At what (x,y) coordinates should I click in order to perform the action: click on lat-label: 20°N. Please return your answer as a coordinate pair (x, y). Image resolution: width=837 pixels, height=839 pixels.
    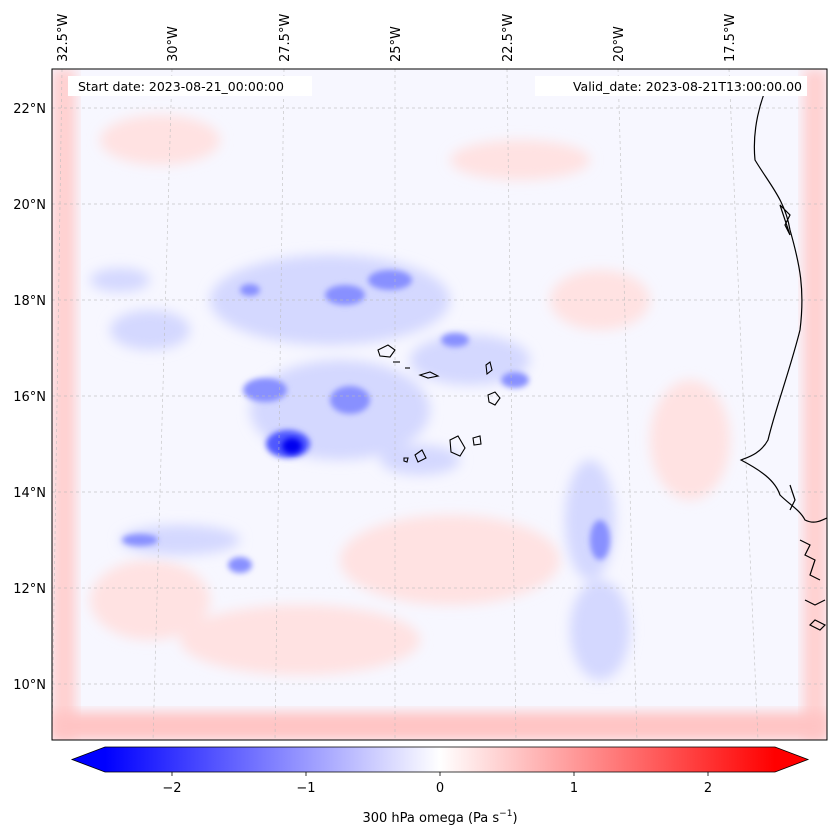
    Looking at the image, I should click on (29, 205).